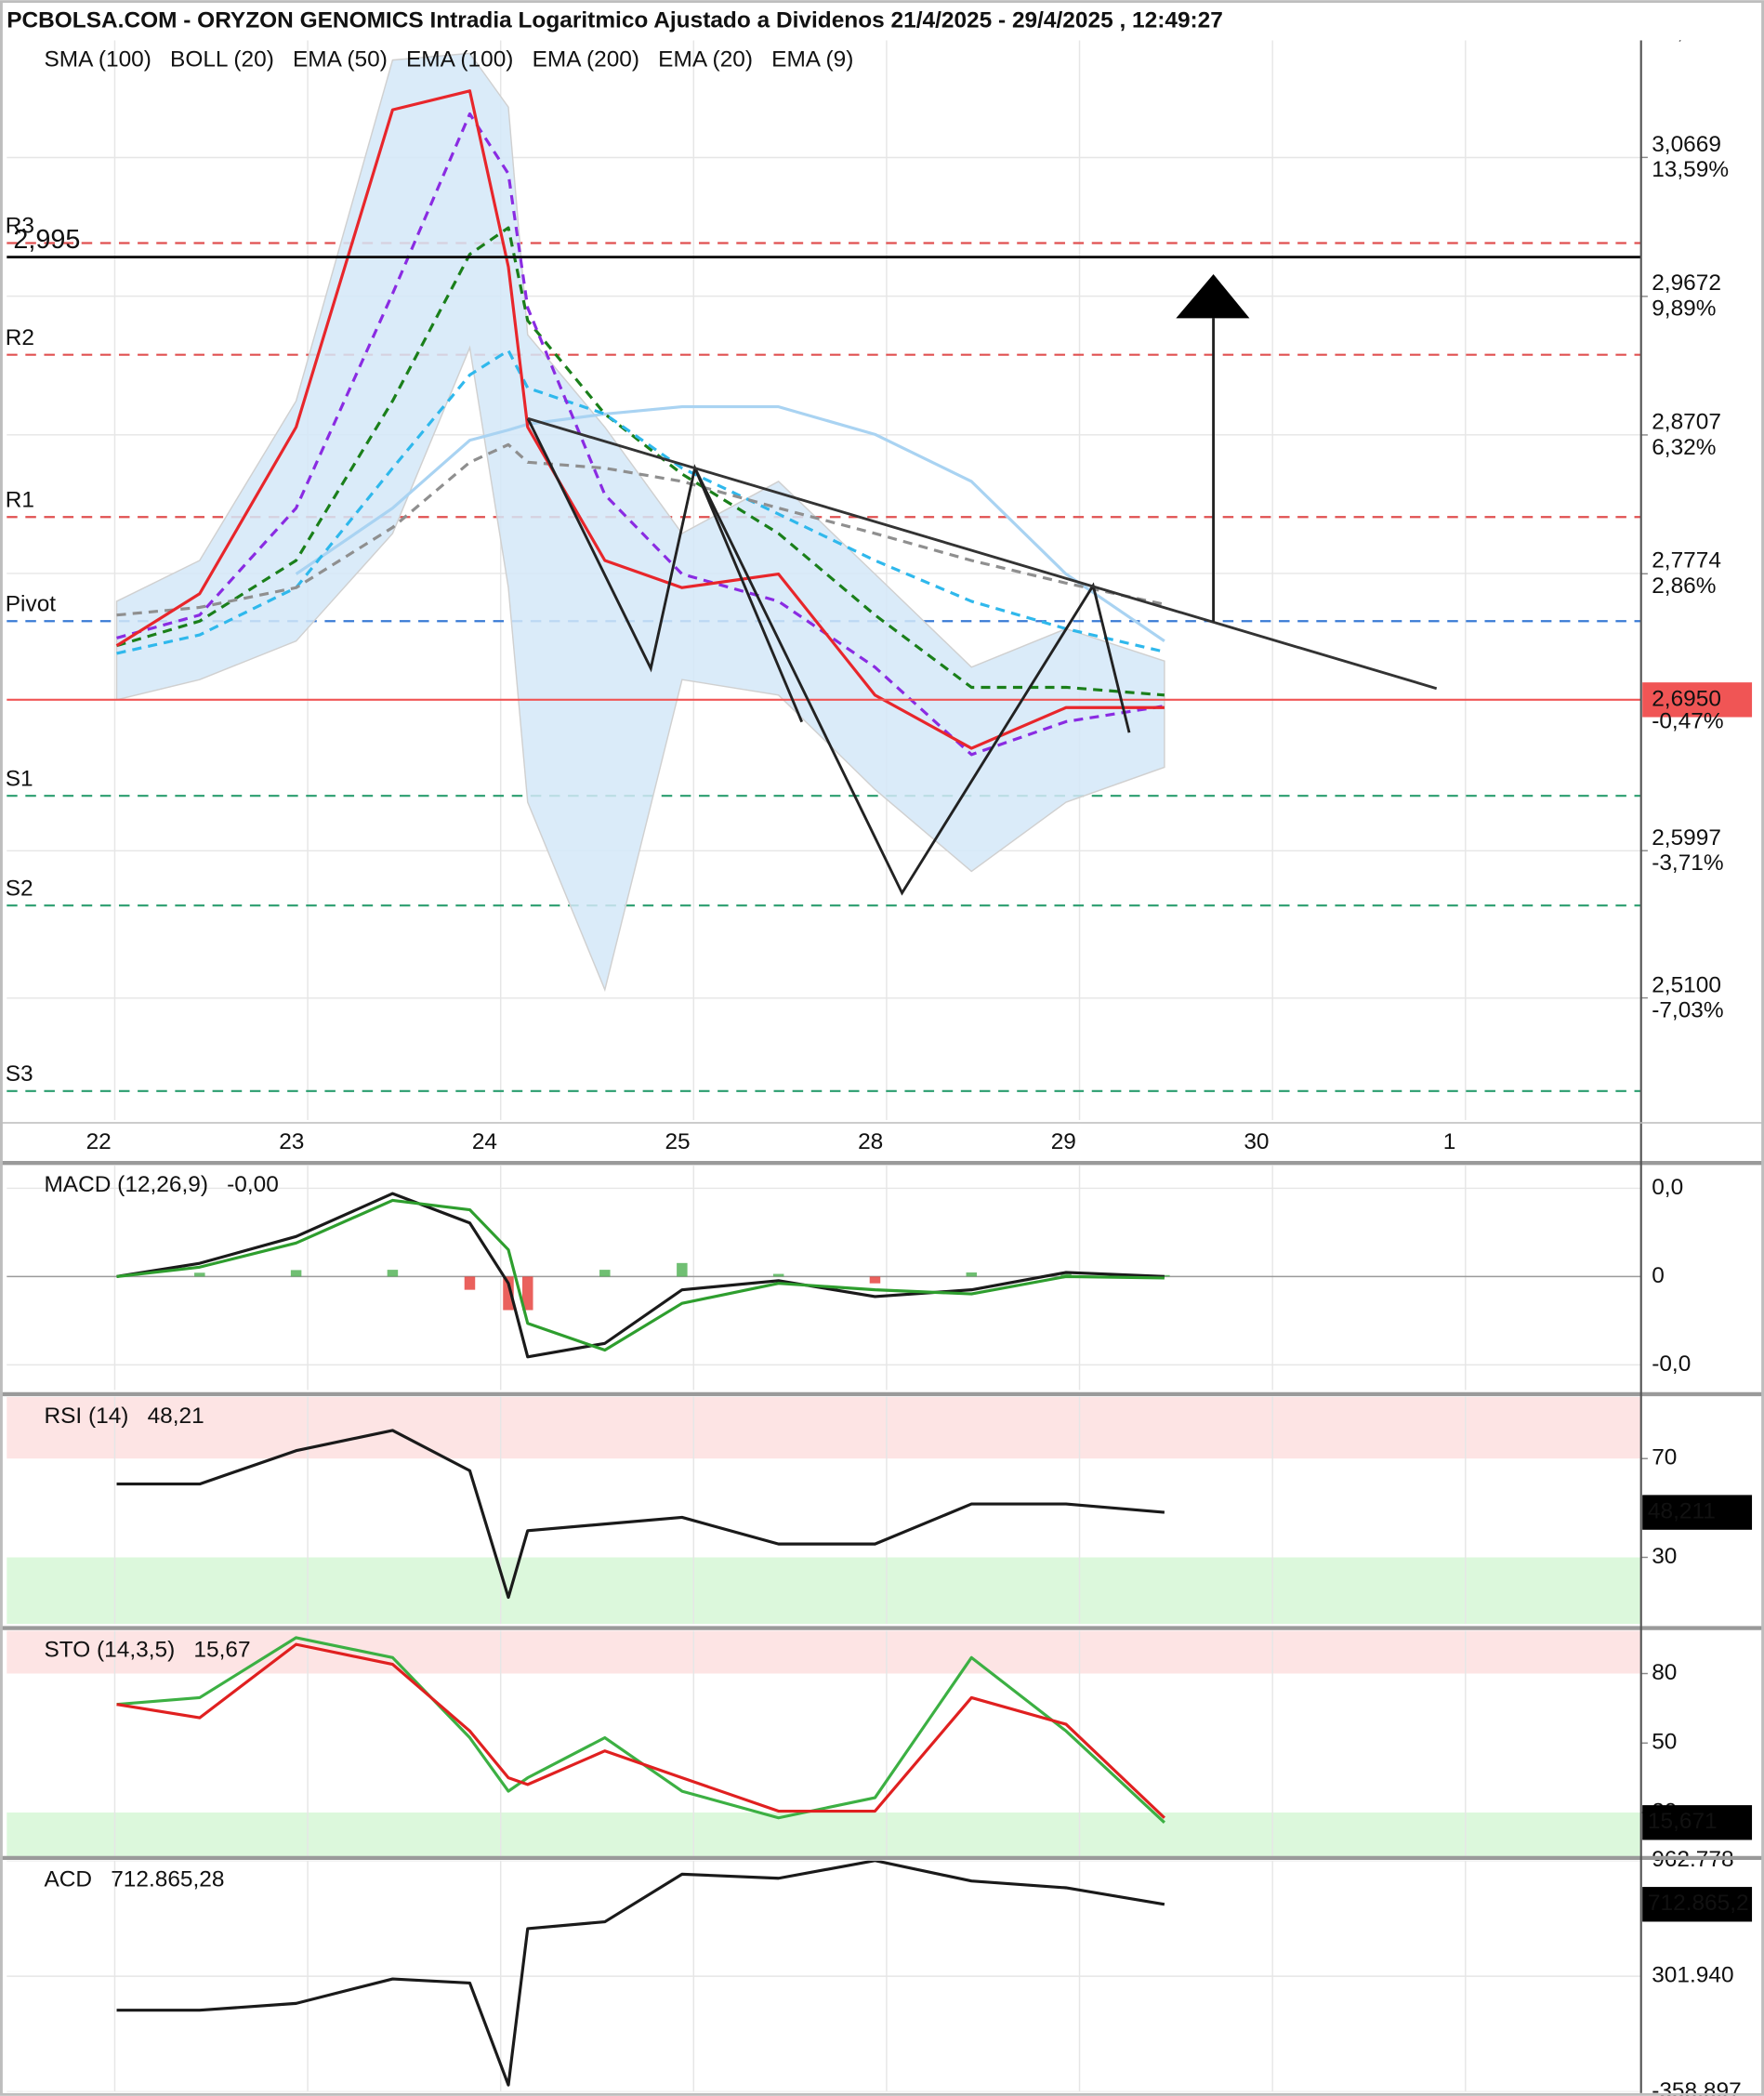 This screenshot has width=1764, height=2096. Describe the element at coordinates (340, 59) in the screenshot. I see `legend-entry: EMA (50)` at that location.